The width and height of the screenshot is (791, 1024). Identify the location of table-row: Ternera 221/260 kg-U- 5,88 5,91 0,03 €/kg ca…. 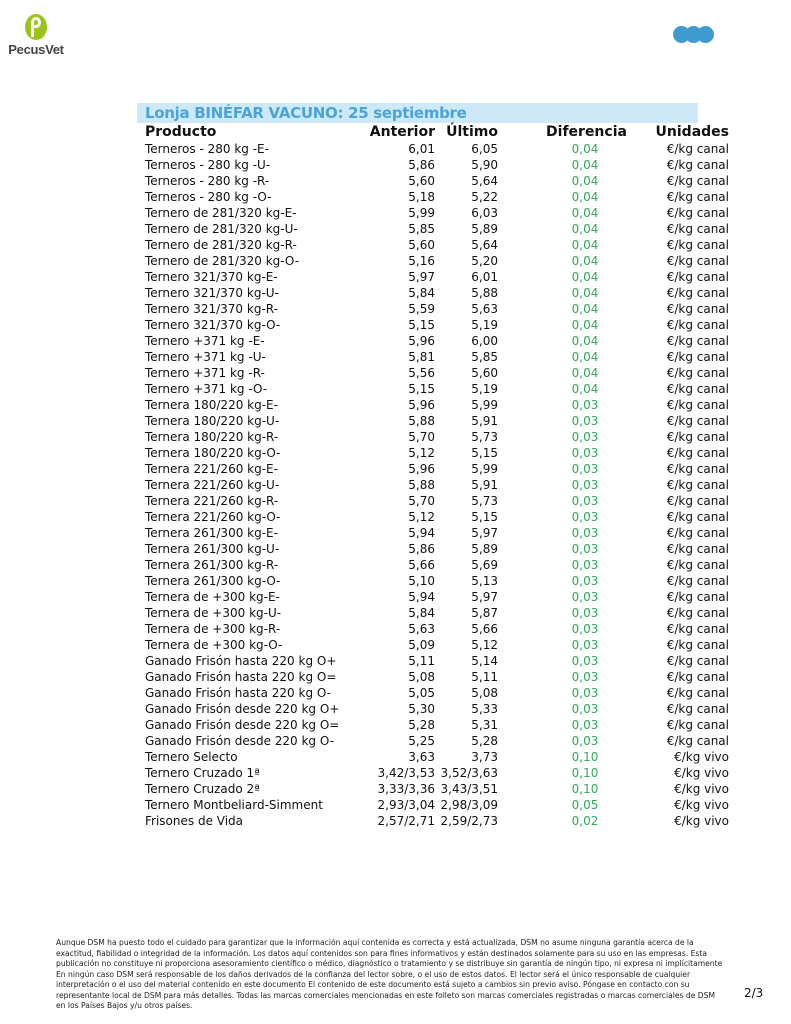
(437, 485).